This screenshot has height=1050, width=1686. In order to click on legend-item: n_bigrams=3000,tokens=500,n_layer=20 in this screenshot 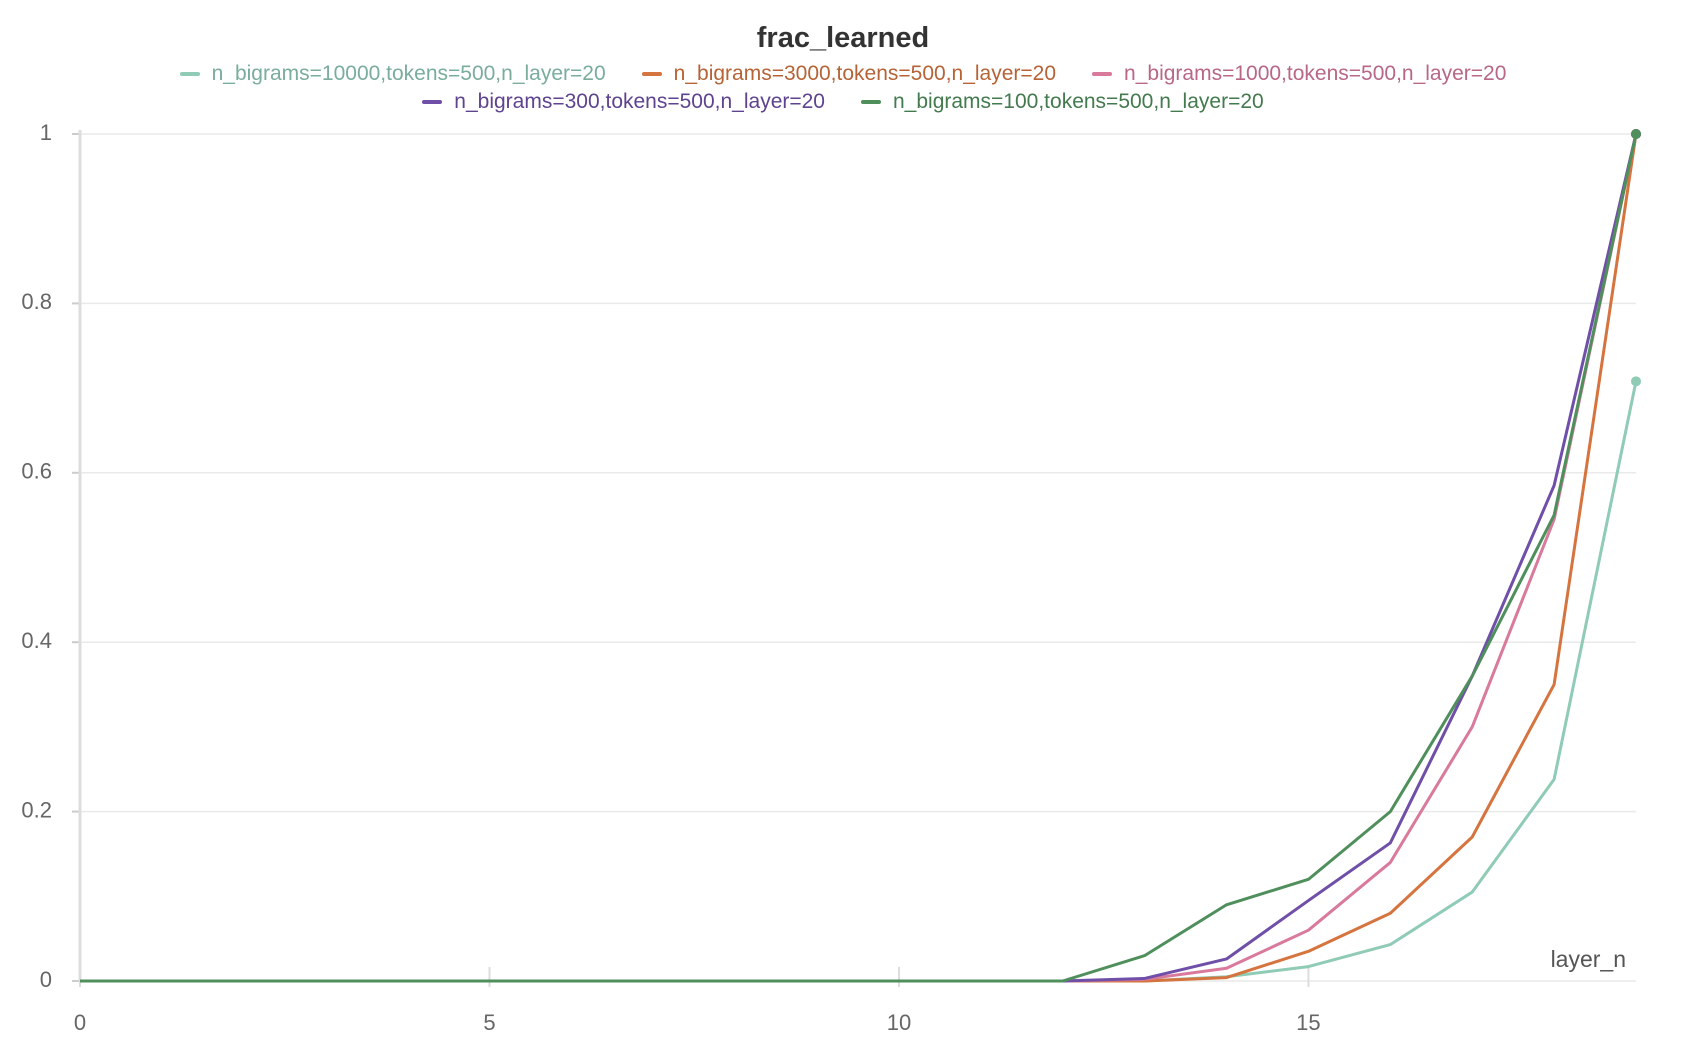, I will do `click(849, 74)`.